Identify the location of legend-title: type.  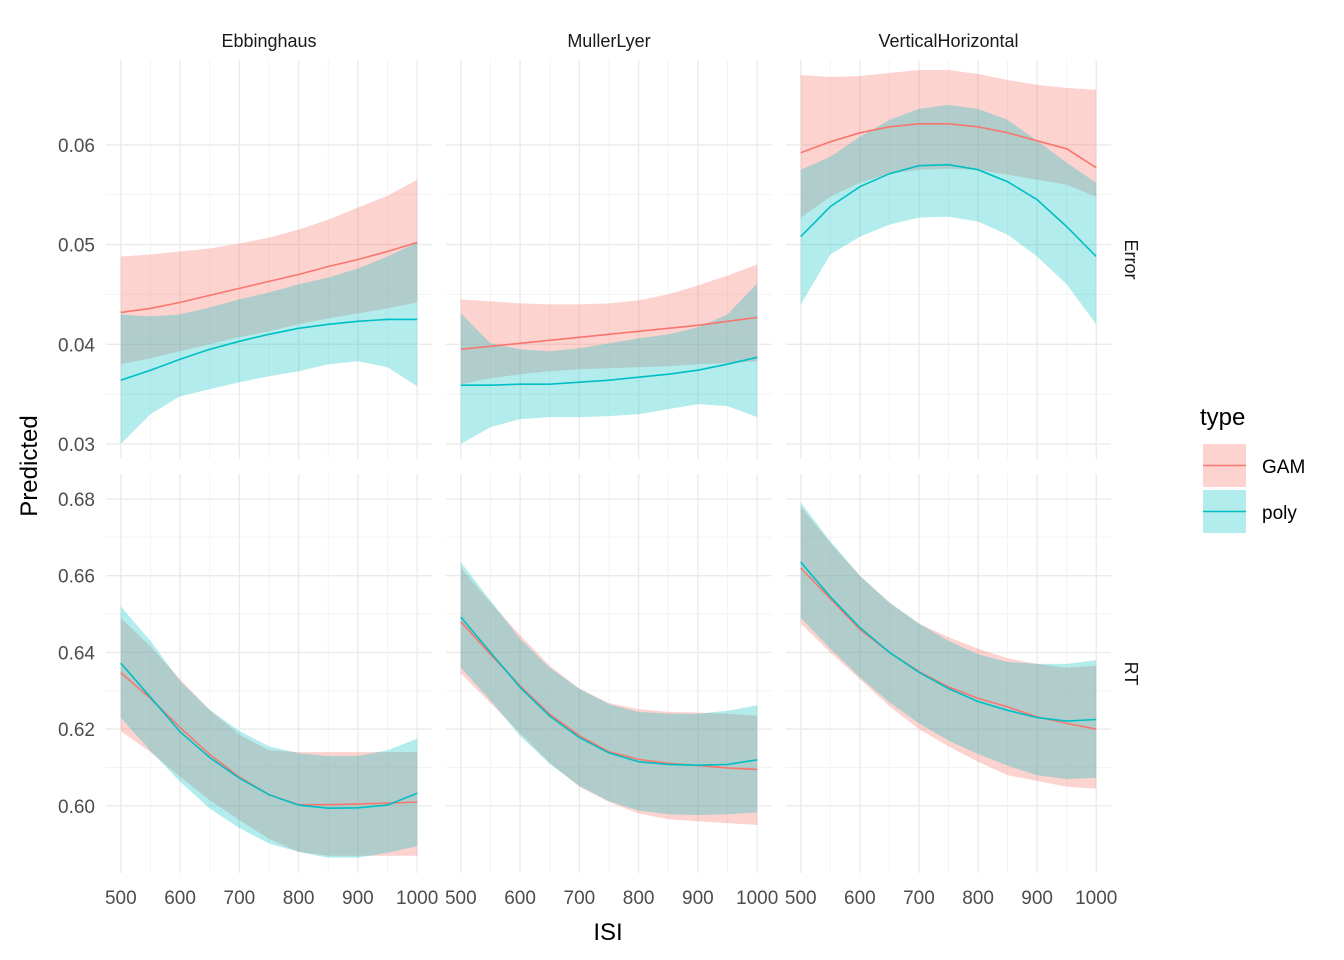
(1222, 417).